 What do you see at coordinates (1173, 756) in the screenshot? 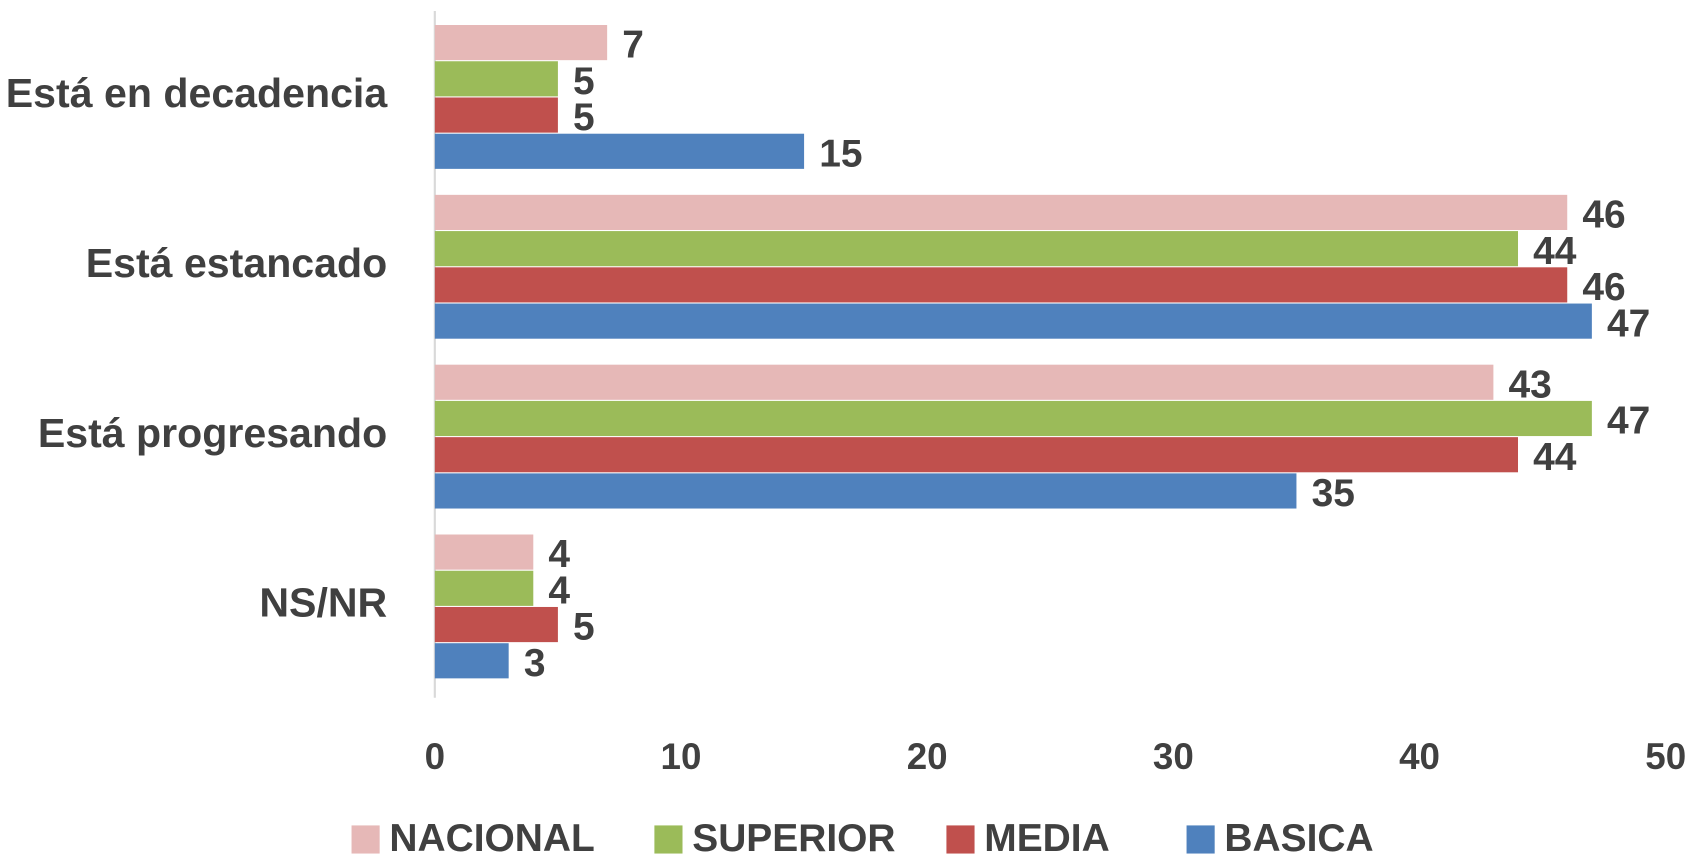
I see `x-tick-label: 30` at bounding box center [1173, 756].